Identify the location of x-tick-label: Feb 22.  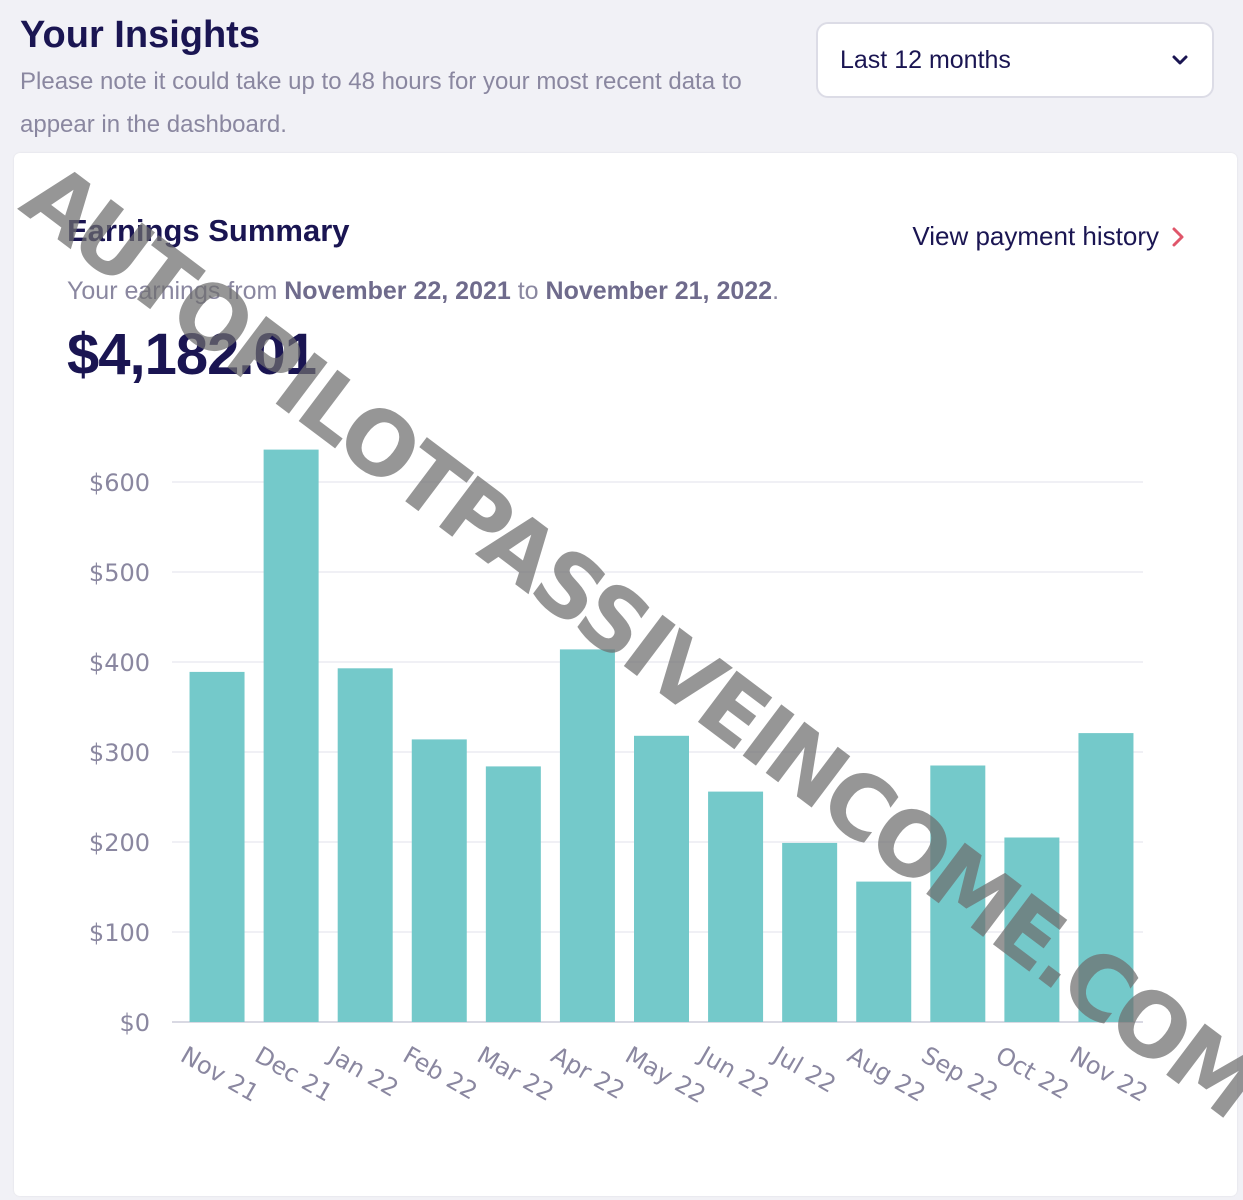
(440, 1073).